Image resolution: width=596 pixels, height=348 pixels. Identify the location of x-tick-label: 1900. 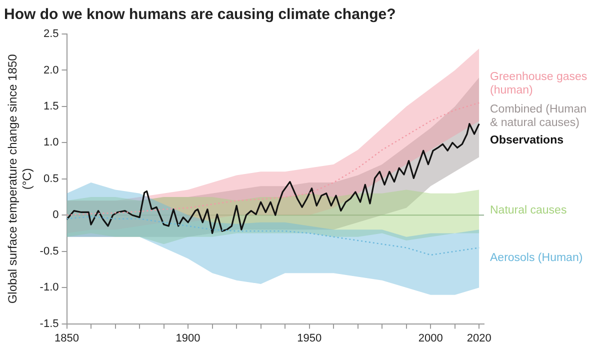
(188, 338).